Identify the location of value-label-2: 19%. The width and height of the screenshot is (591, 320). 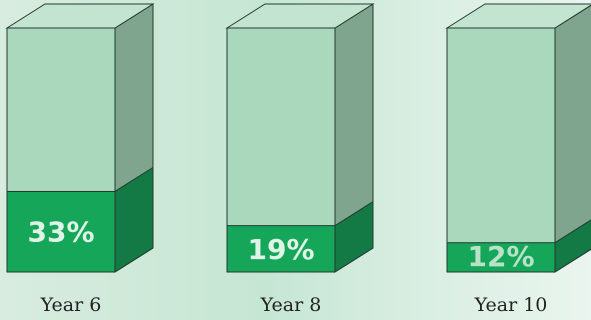
(280, 249).